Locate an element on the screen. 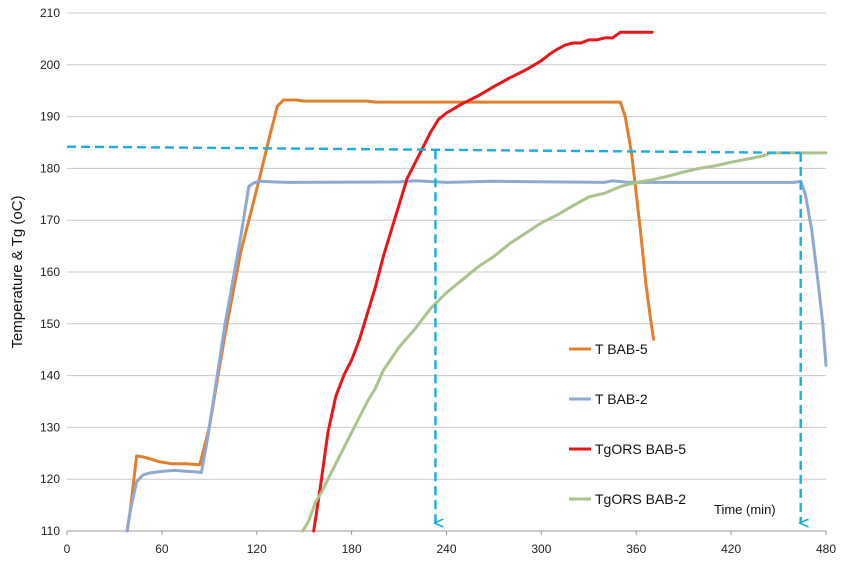 This screenshot has height=564, width=844. y-tick-label: 180 is located at coordinates (50, 168).